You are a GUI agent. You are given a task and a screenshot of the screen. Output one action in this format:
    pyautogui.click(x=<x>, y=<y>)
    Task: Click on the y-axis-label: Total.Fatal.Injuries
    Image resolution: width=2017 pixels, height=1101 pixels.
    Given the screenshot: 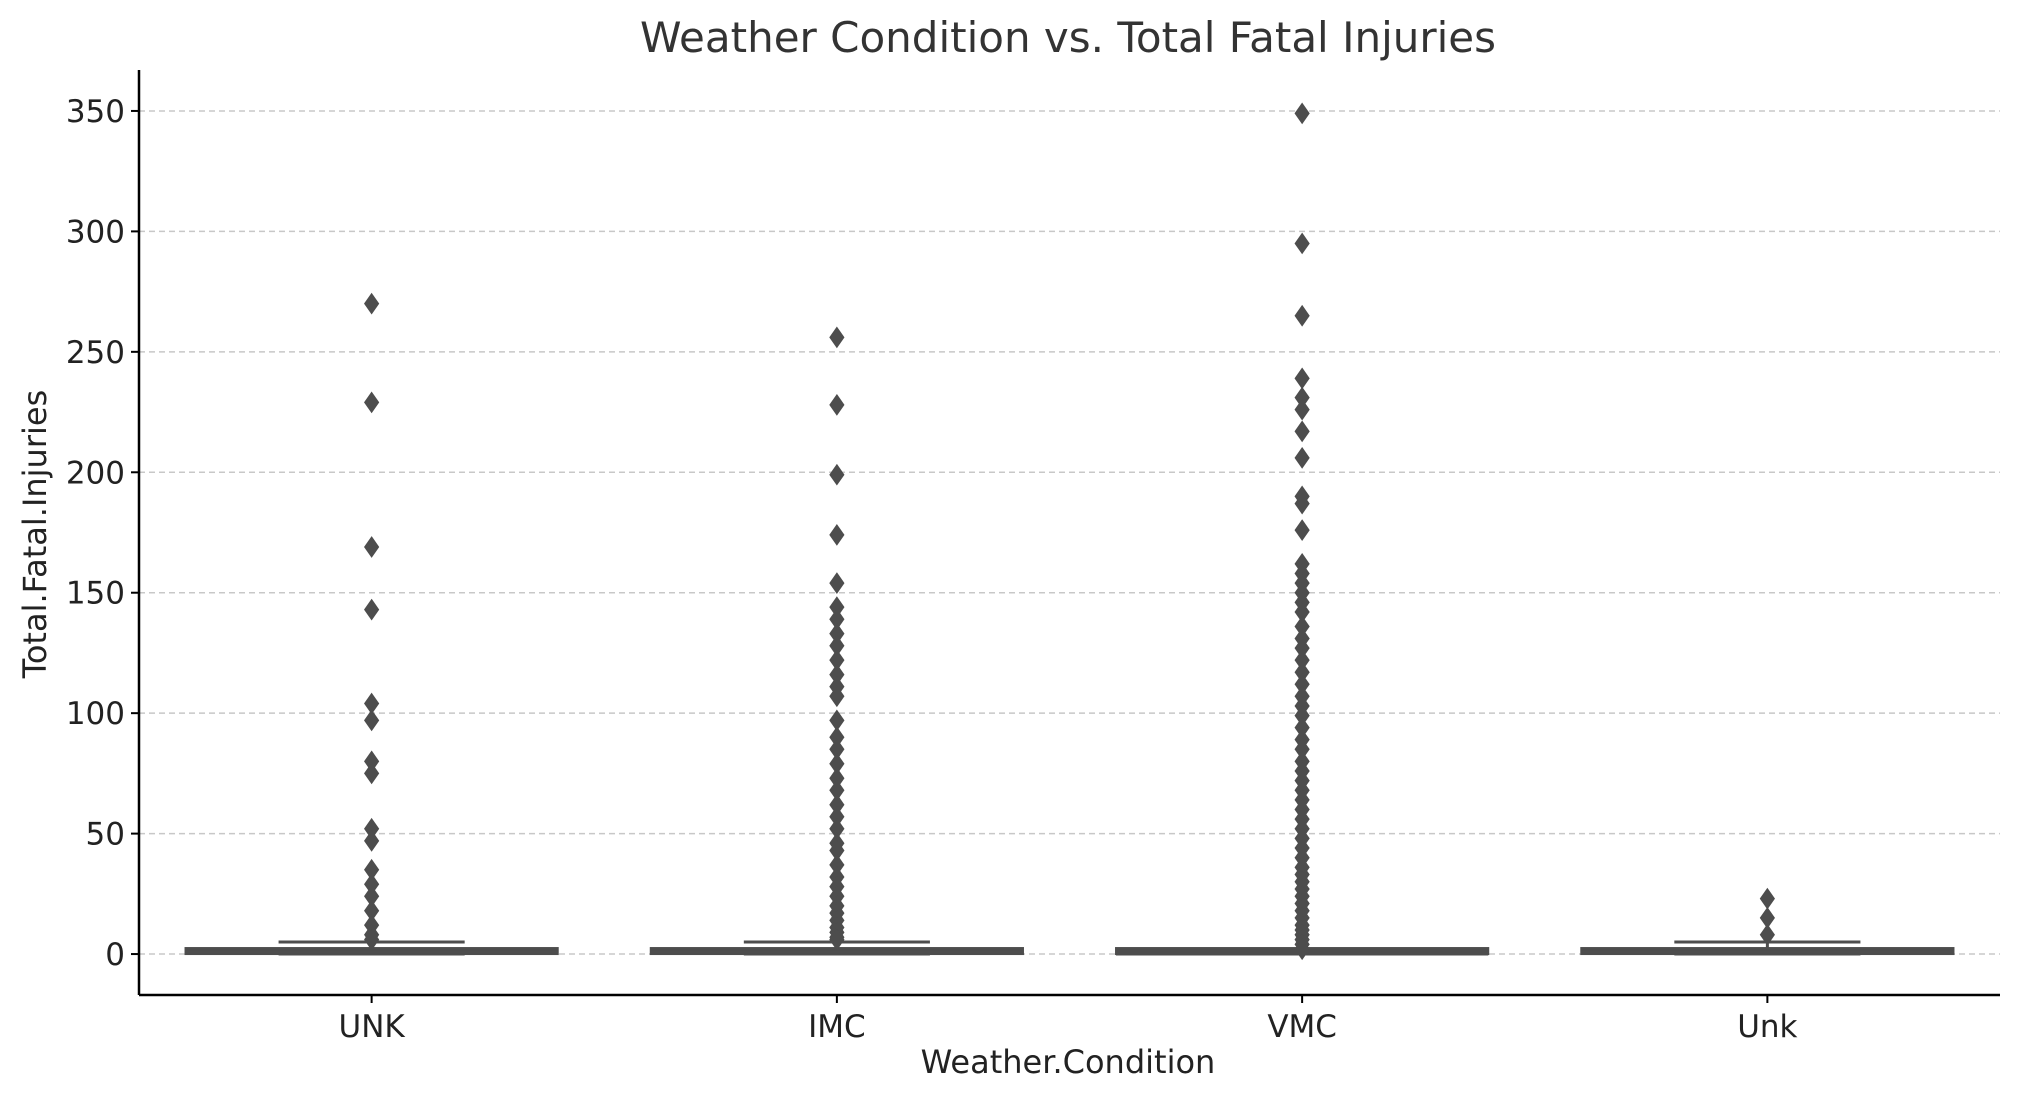 What is the action you would take?
    pyautogui.click(x=35, y=535)
    